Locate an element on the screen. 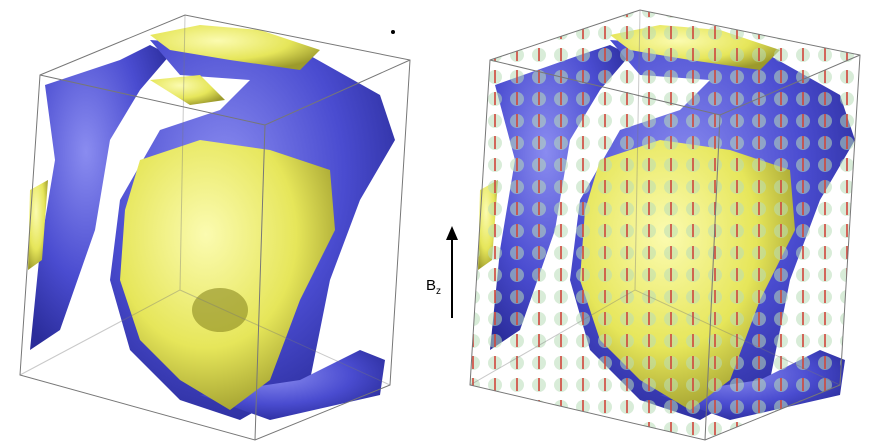  arrow-head is located at coordinates (452, 233).